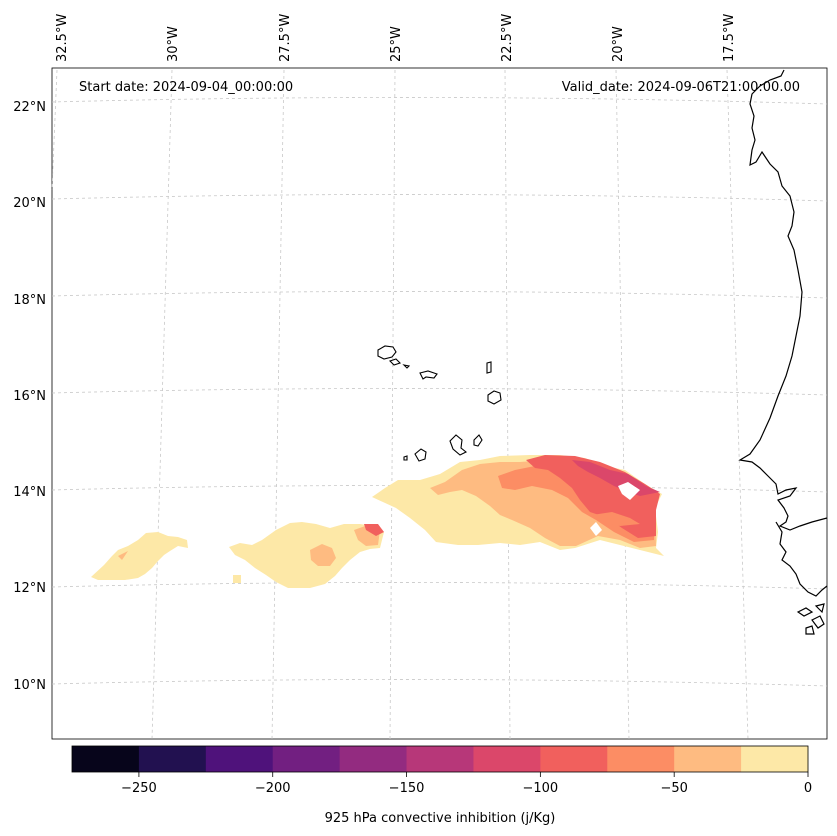 The width and height of the screenshot is (837, 836). What do you see at coordinates (729, 38) in the screenshot?
I see `lon-label: 17.5°W` at bounding box center [729, 38].